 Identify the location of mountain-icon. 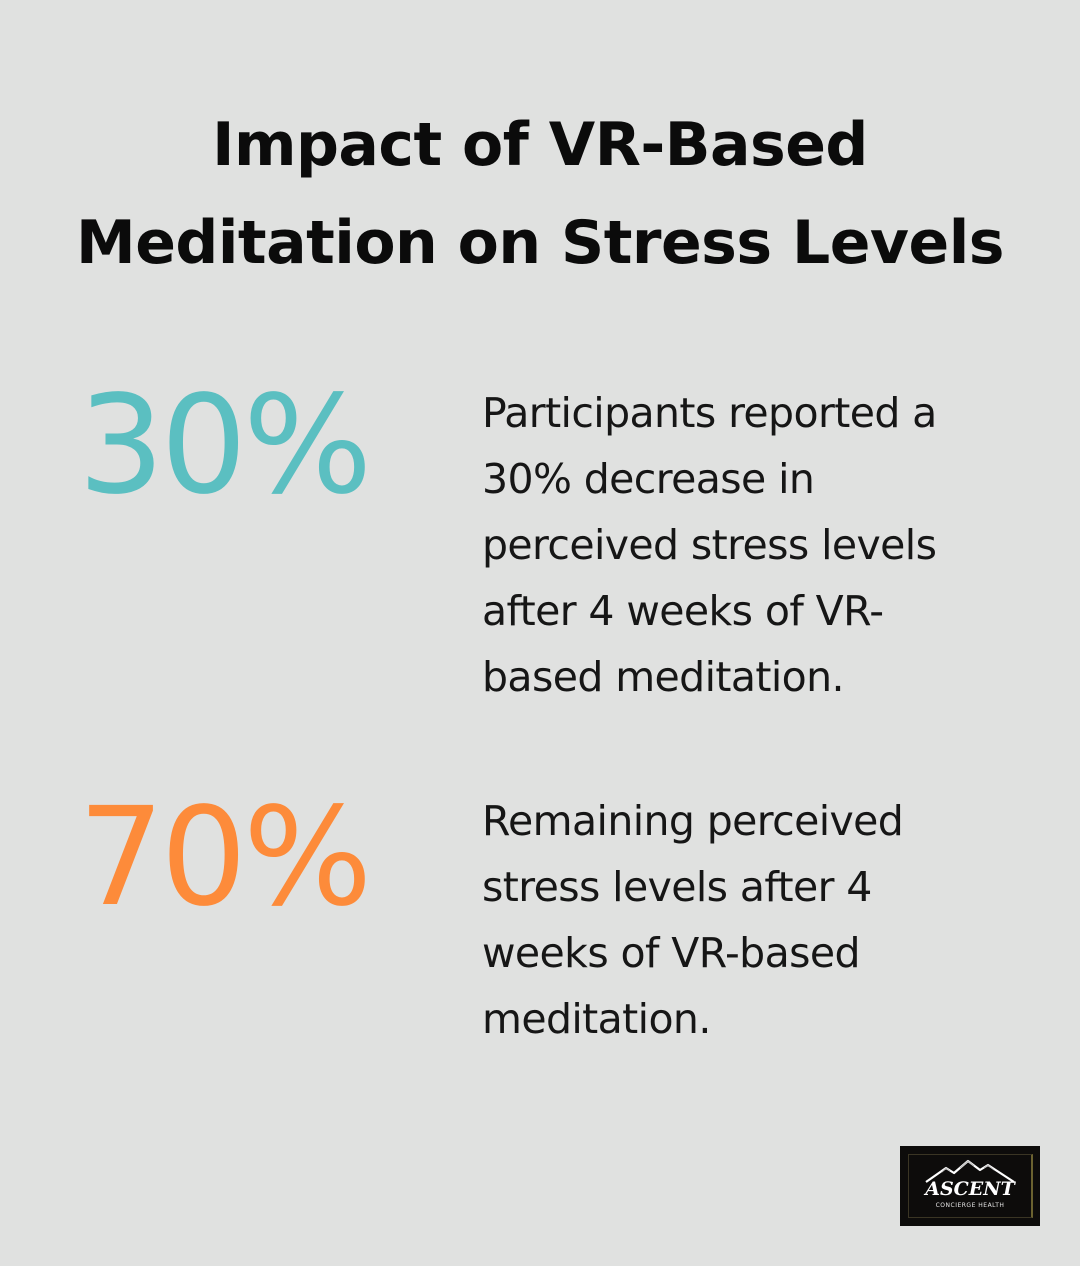
(970, 1171).